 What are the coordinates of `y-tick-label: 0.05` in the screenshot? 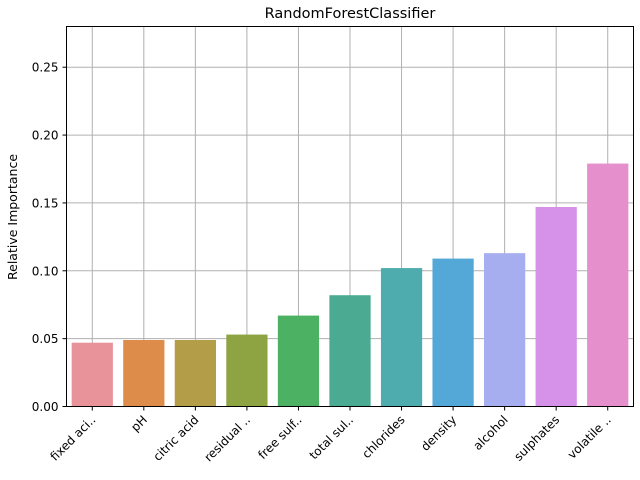 It's located at (45, 339).